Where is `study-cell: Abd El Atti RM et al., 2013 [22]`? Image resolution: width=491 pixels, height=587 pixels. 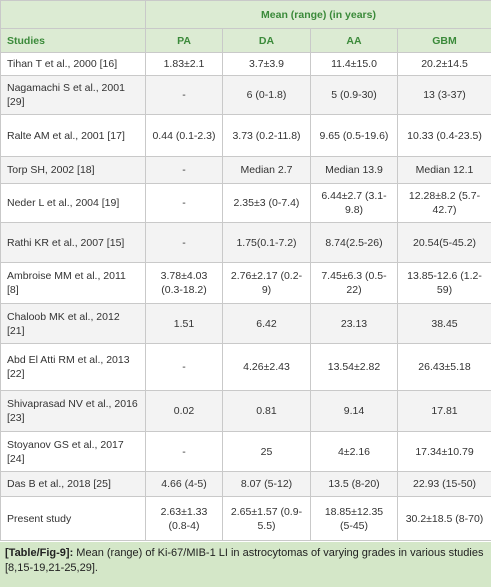
study-cell: Abd El Atti RM et al., 2013 [22] is located at coordinates (73, 367).